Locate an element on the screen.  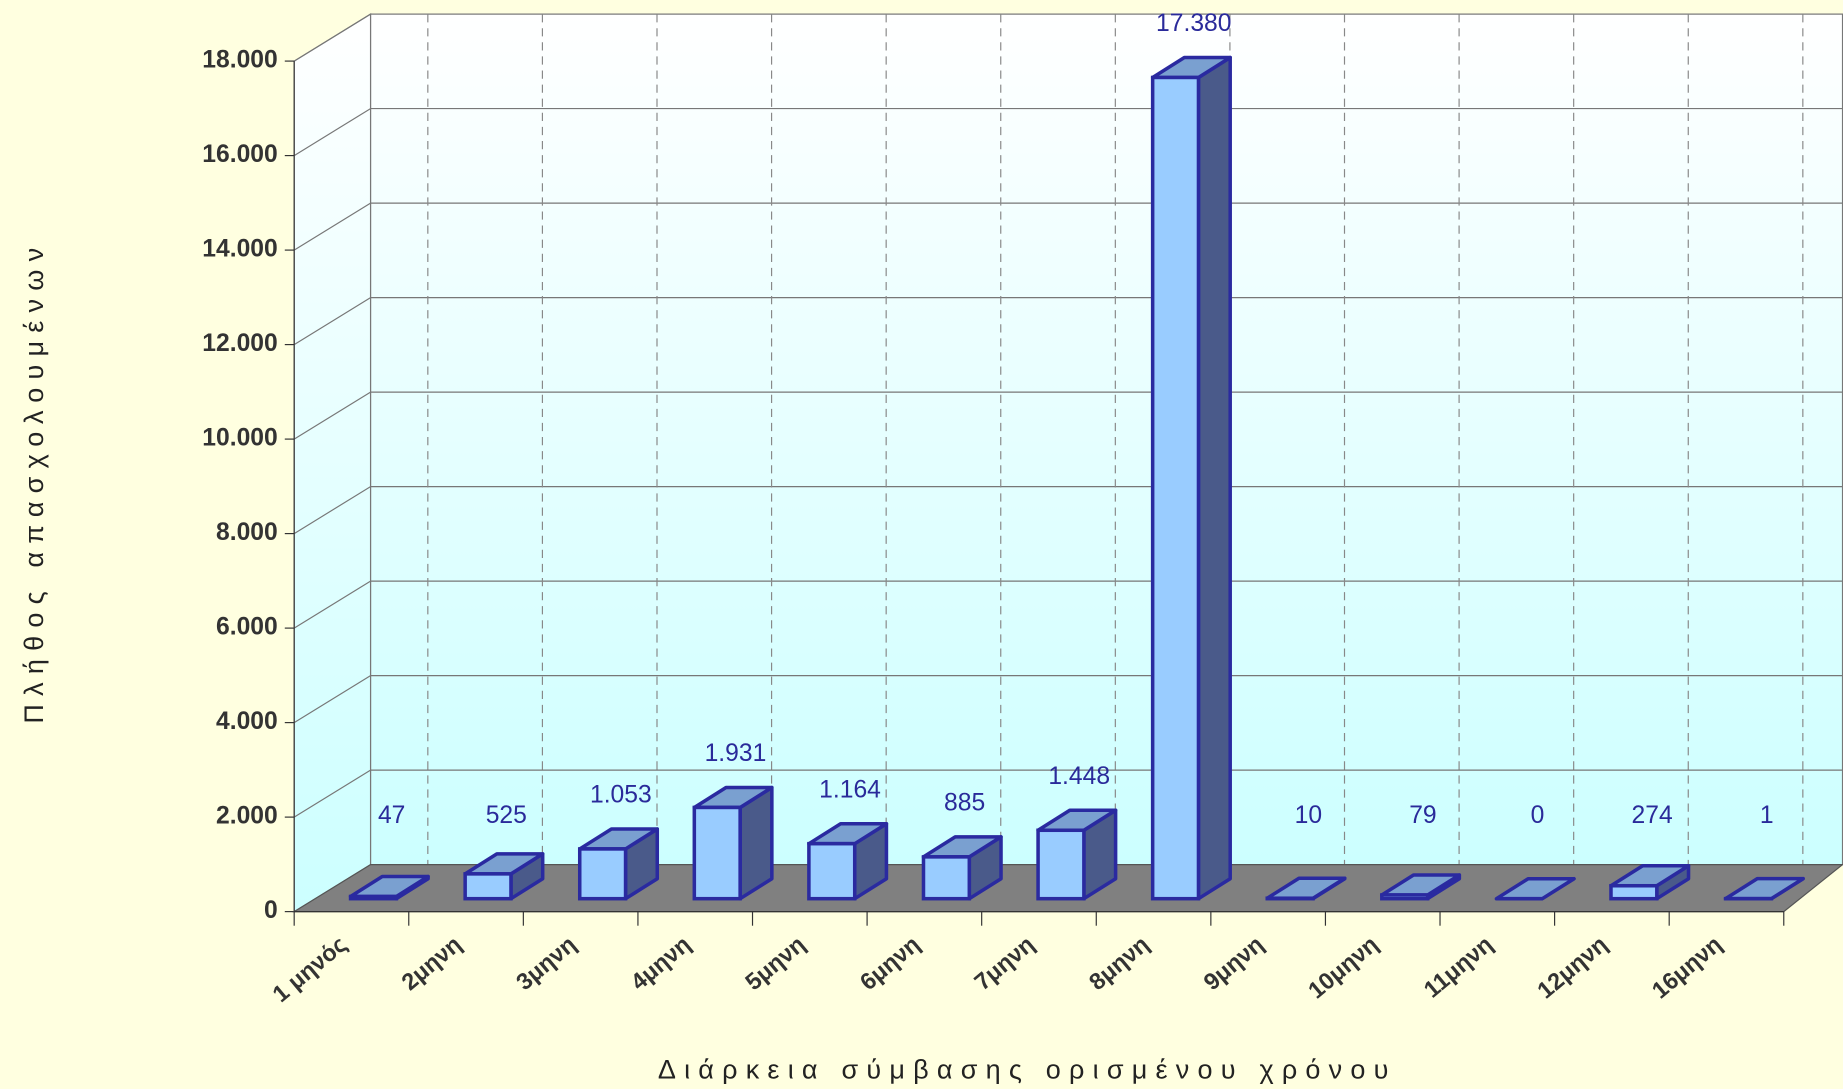
y-axis-label: Πλήθος απασχολουμένων is located at coordinates (34, 482).